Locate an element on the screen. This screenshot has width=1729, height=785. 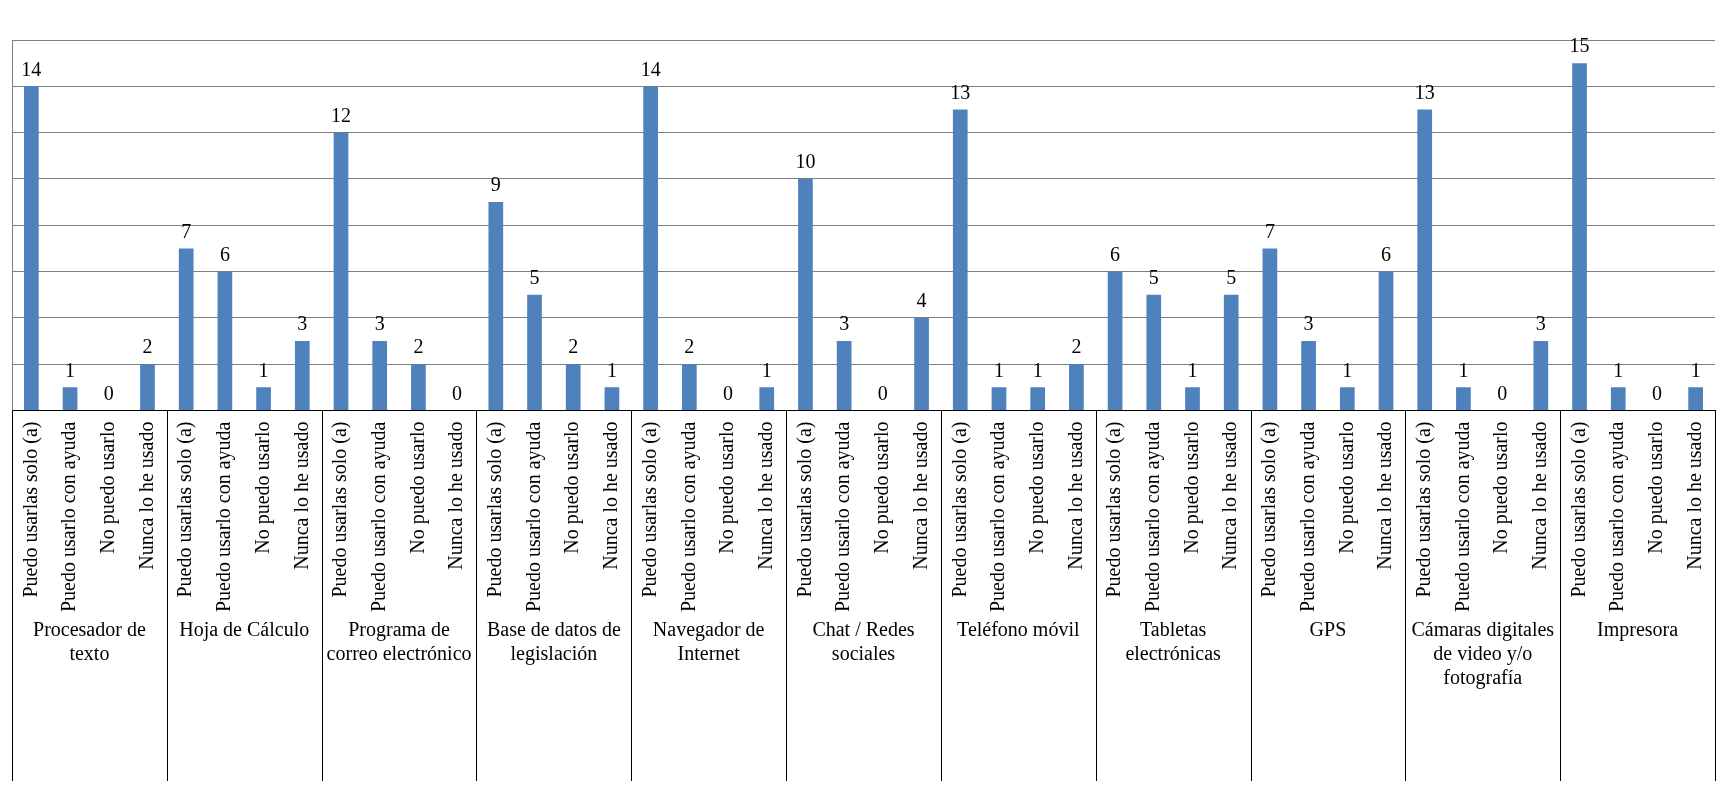
data-label: 10 is located at coordinates (805, 161).